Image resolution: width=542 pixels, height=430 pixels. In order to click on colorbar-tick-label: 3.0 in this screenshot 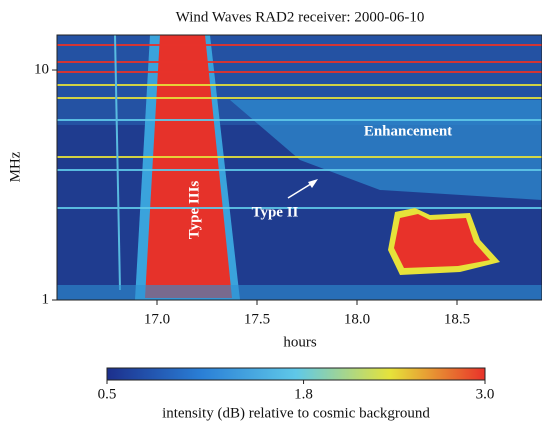, I will do `click(485, 394)`.